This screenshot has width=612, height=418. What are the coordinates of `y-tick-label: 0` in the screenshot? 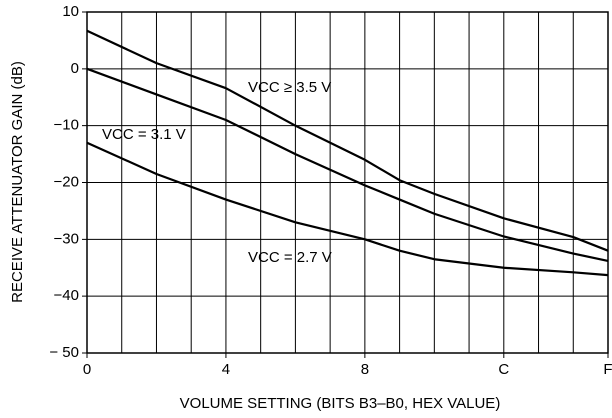 It's located at (75, 68).